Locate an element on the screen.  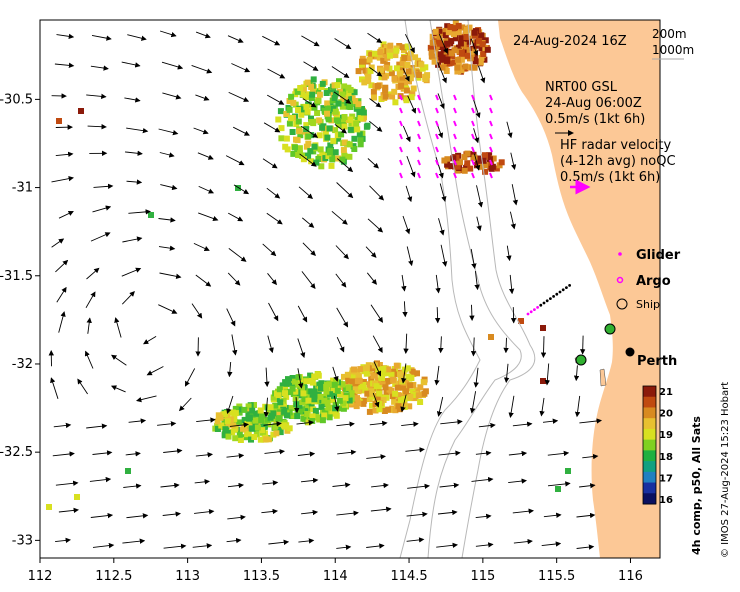
ship-marker-rottnest is located at coordinates (581, 360).